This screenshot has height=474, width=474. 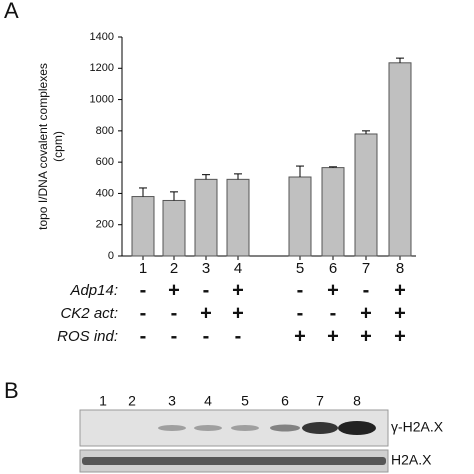 What do you see at coordinates (417, 427) in the screenshot?
I see `blot-row-label: γ-H2A.X` at bounding box center [417, 427].